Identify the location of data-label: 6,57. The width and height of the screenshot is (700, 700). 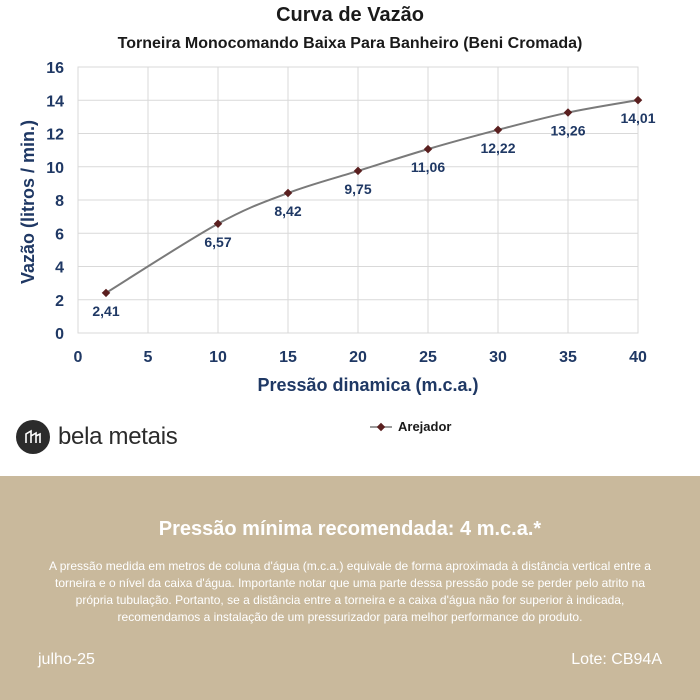
(217, 242).